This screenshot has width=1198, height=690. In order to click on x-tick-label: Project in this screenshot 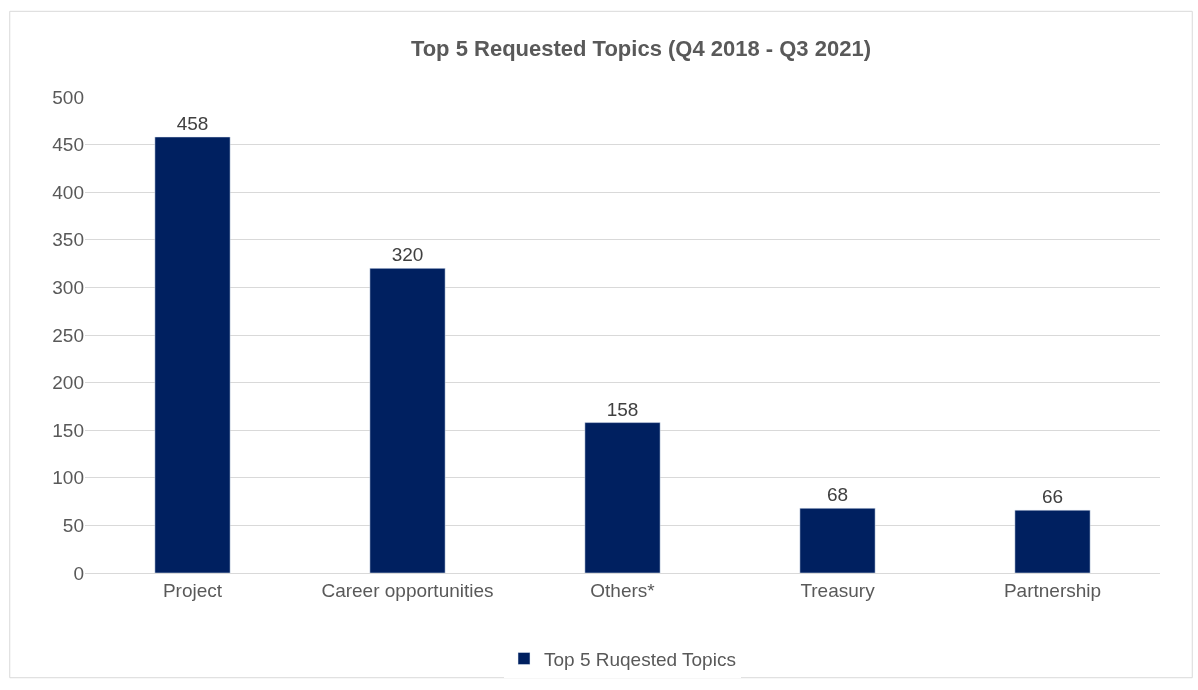, I will do `click(192, 590)`.